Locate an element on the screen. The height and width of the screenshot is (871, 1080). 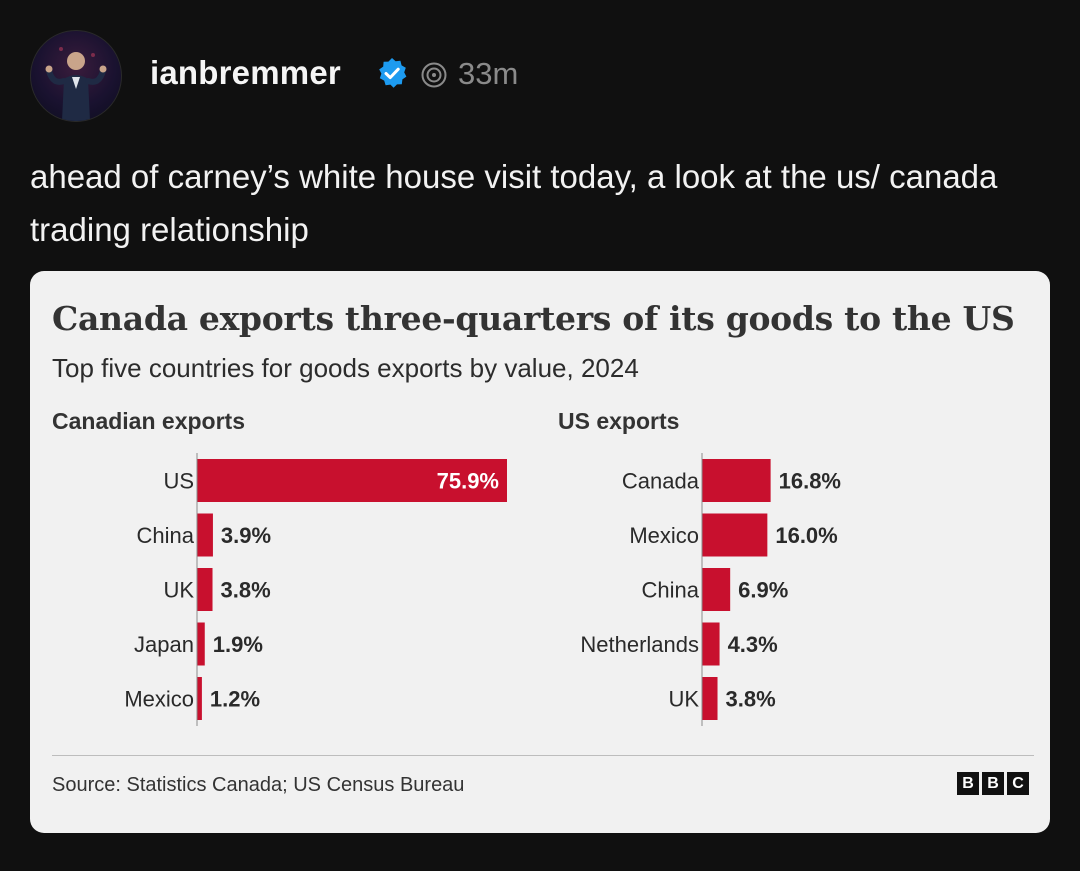
threads-icon is located at coordinates (434, 75).